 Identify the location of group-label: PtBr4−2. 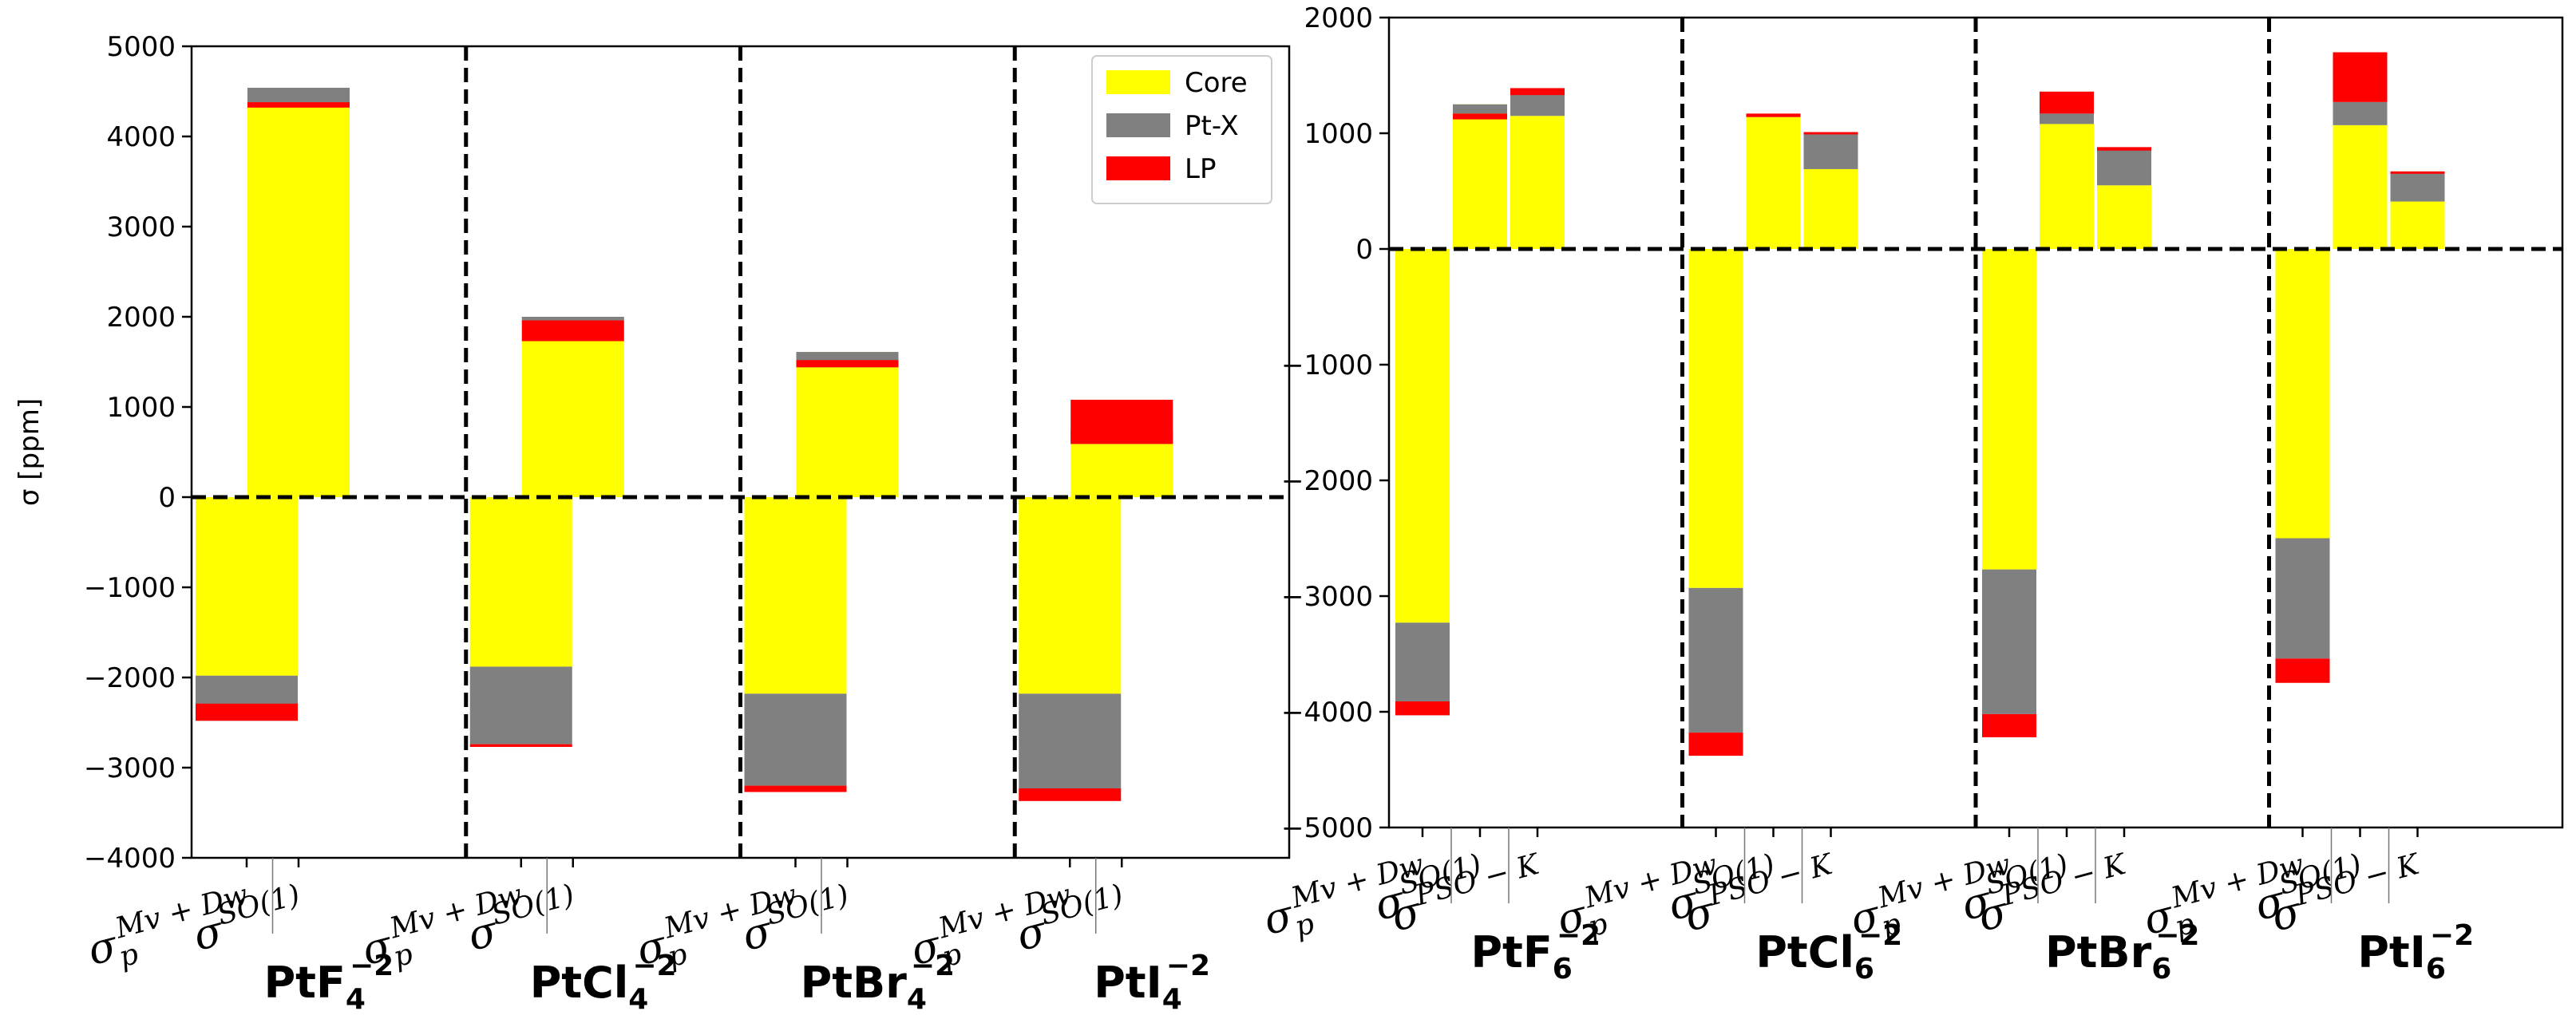
(878, 983).